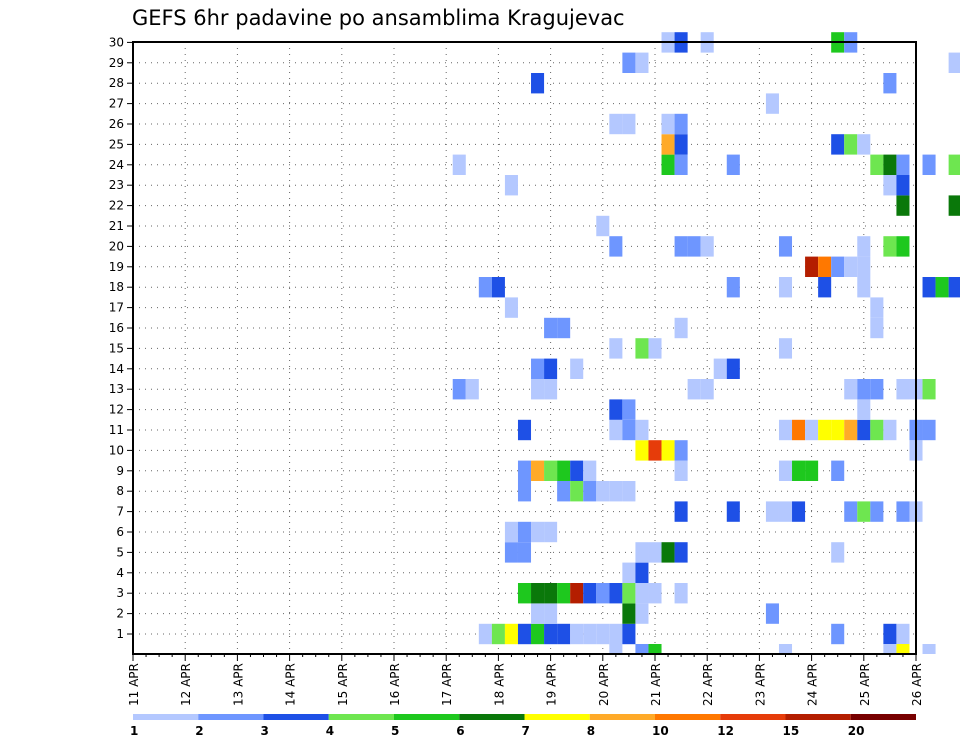 This screenshot has height=742, width=960. I want to click on y-tick-label: 20, so click(116, 246).